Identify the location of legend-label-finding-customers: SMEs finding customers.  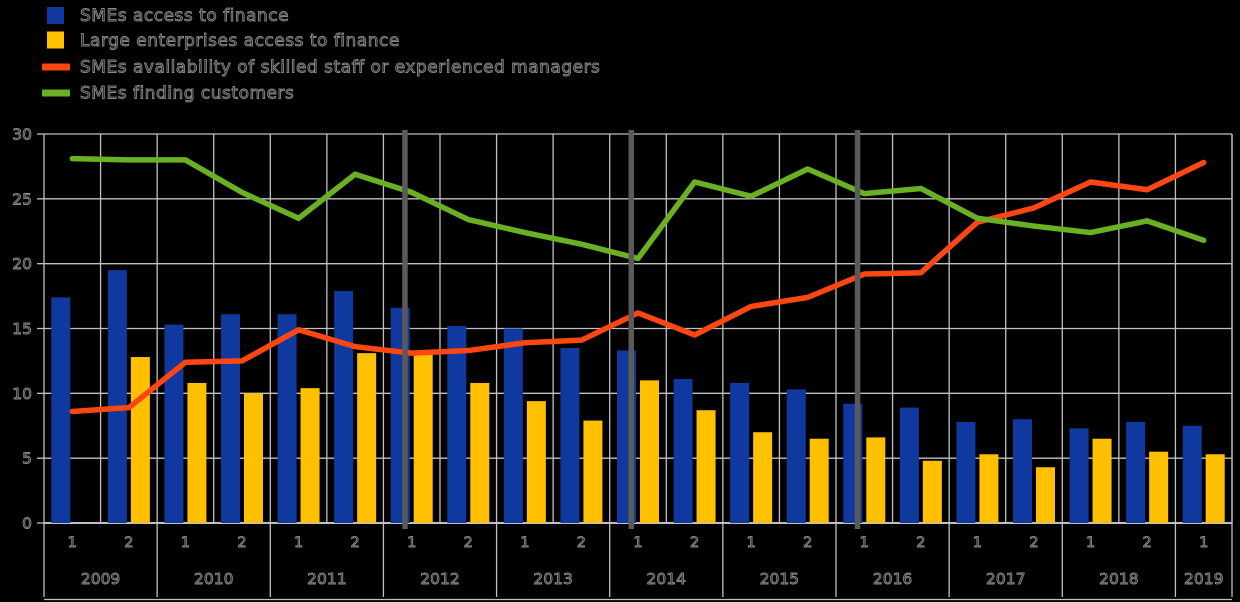
(187, 94).